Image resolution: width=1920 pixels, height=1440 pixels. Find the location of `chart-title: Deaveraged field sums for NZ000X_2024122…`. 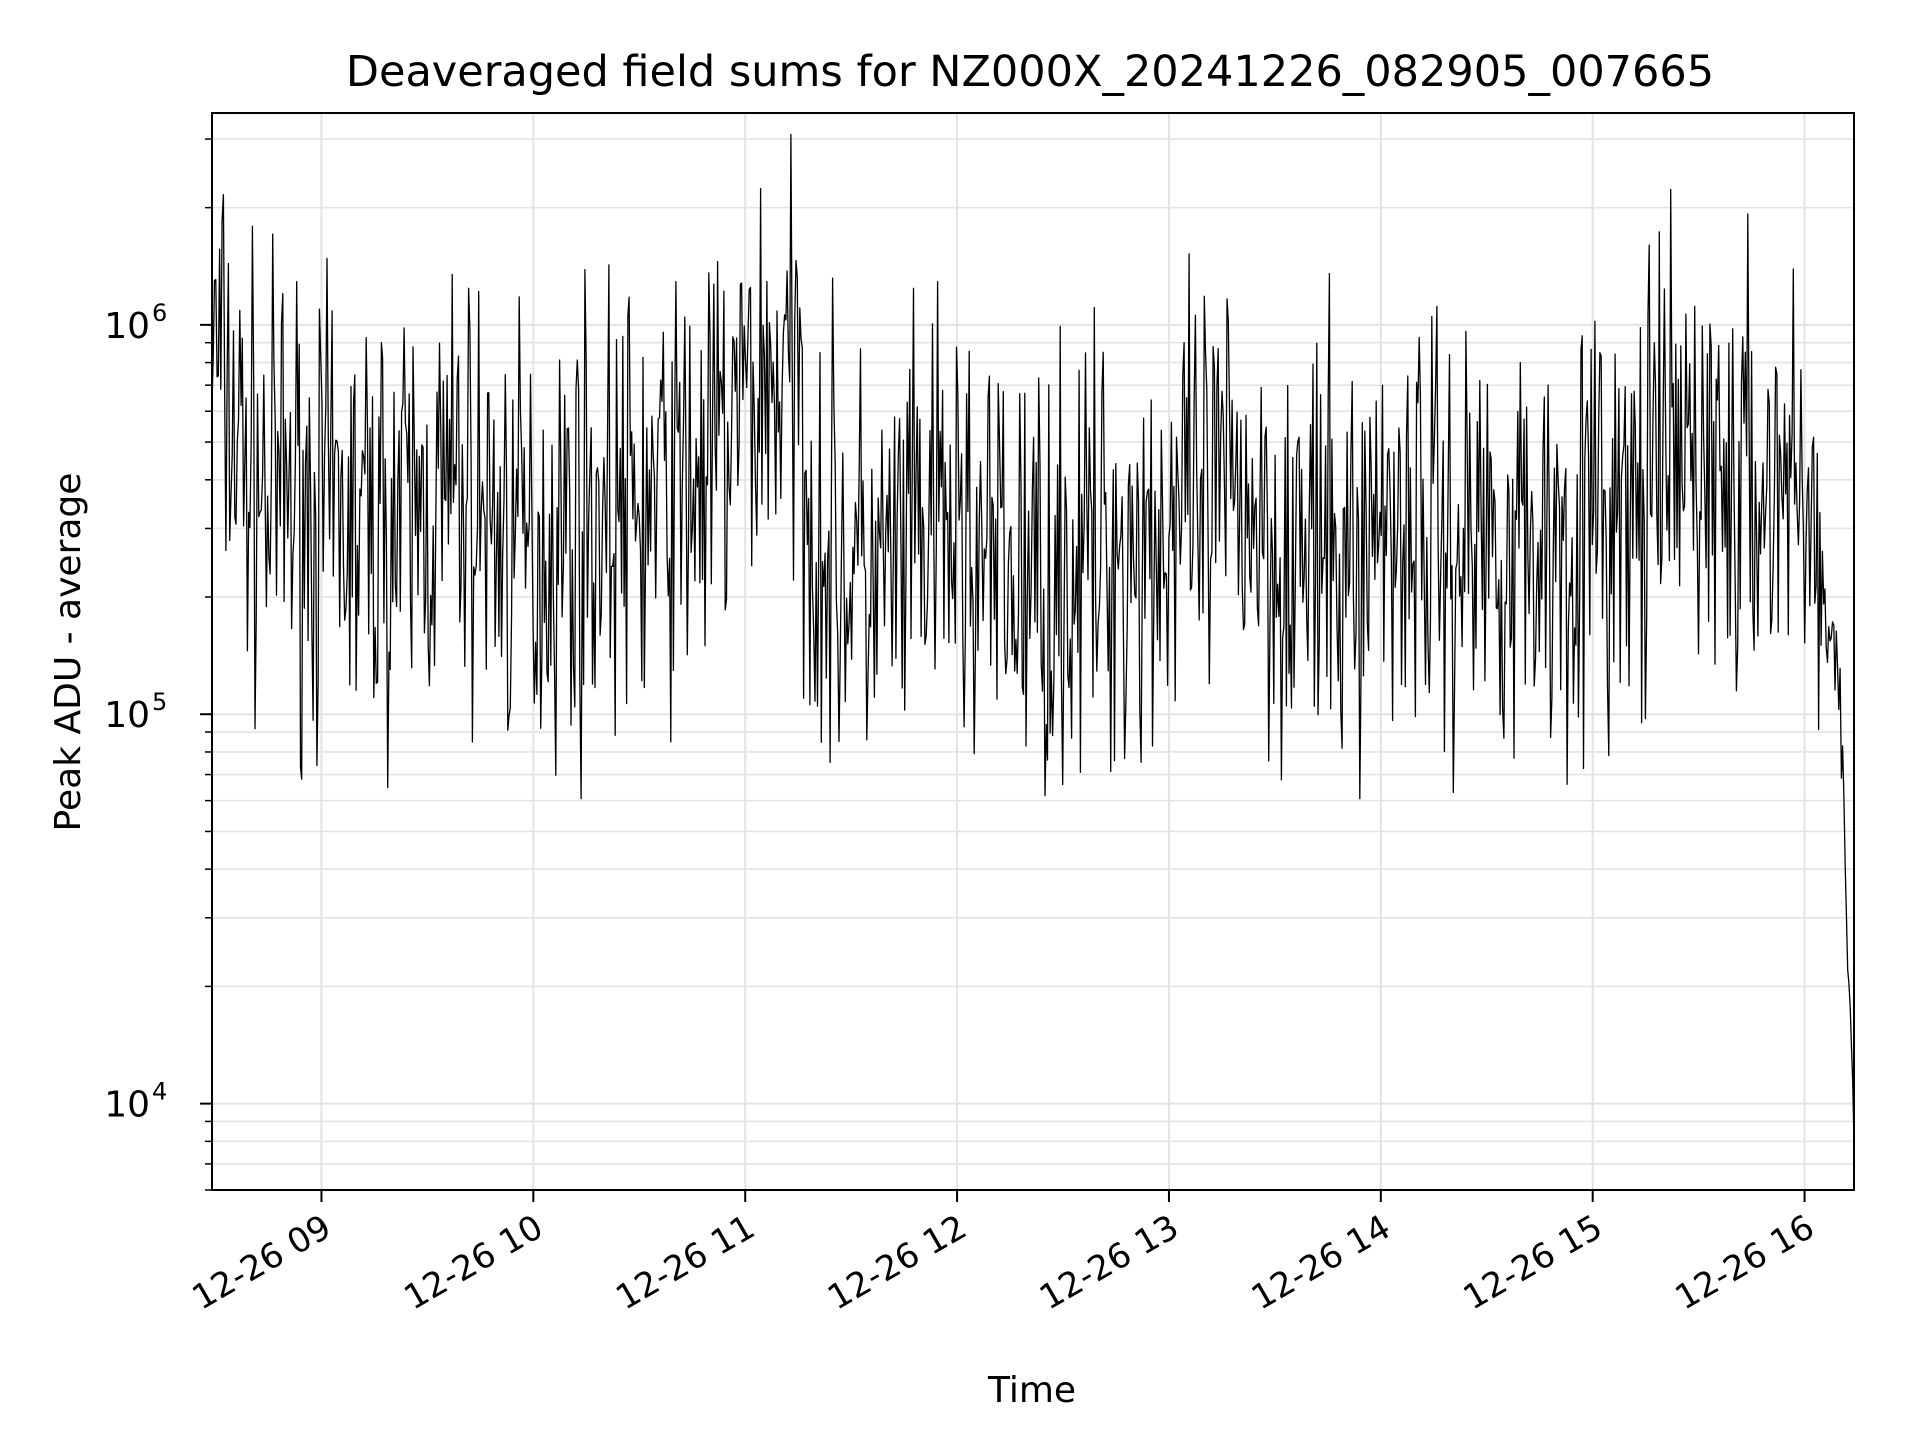

chart-title: Deaveraged field sums for NZ000X_2024122… is located at coordinates (1030, 72).